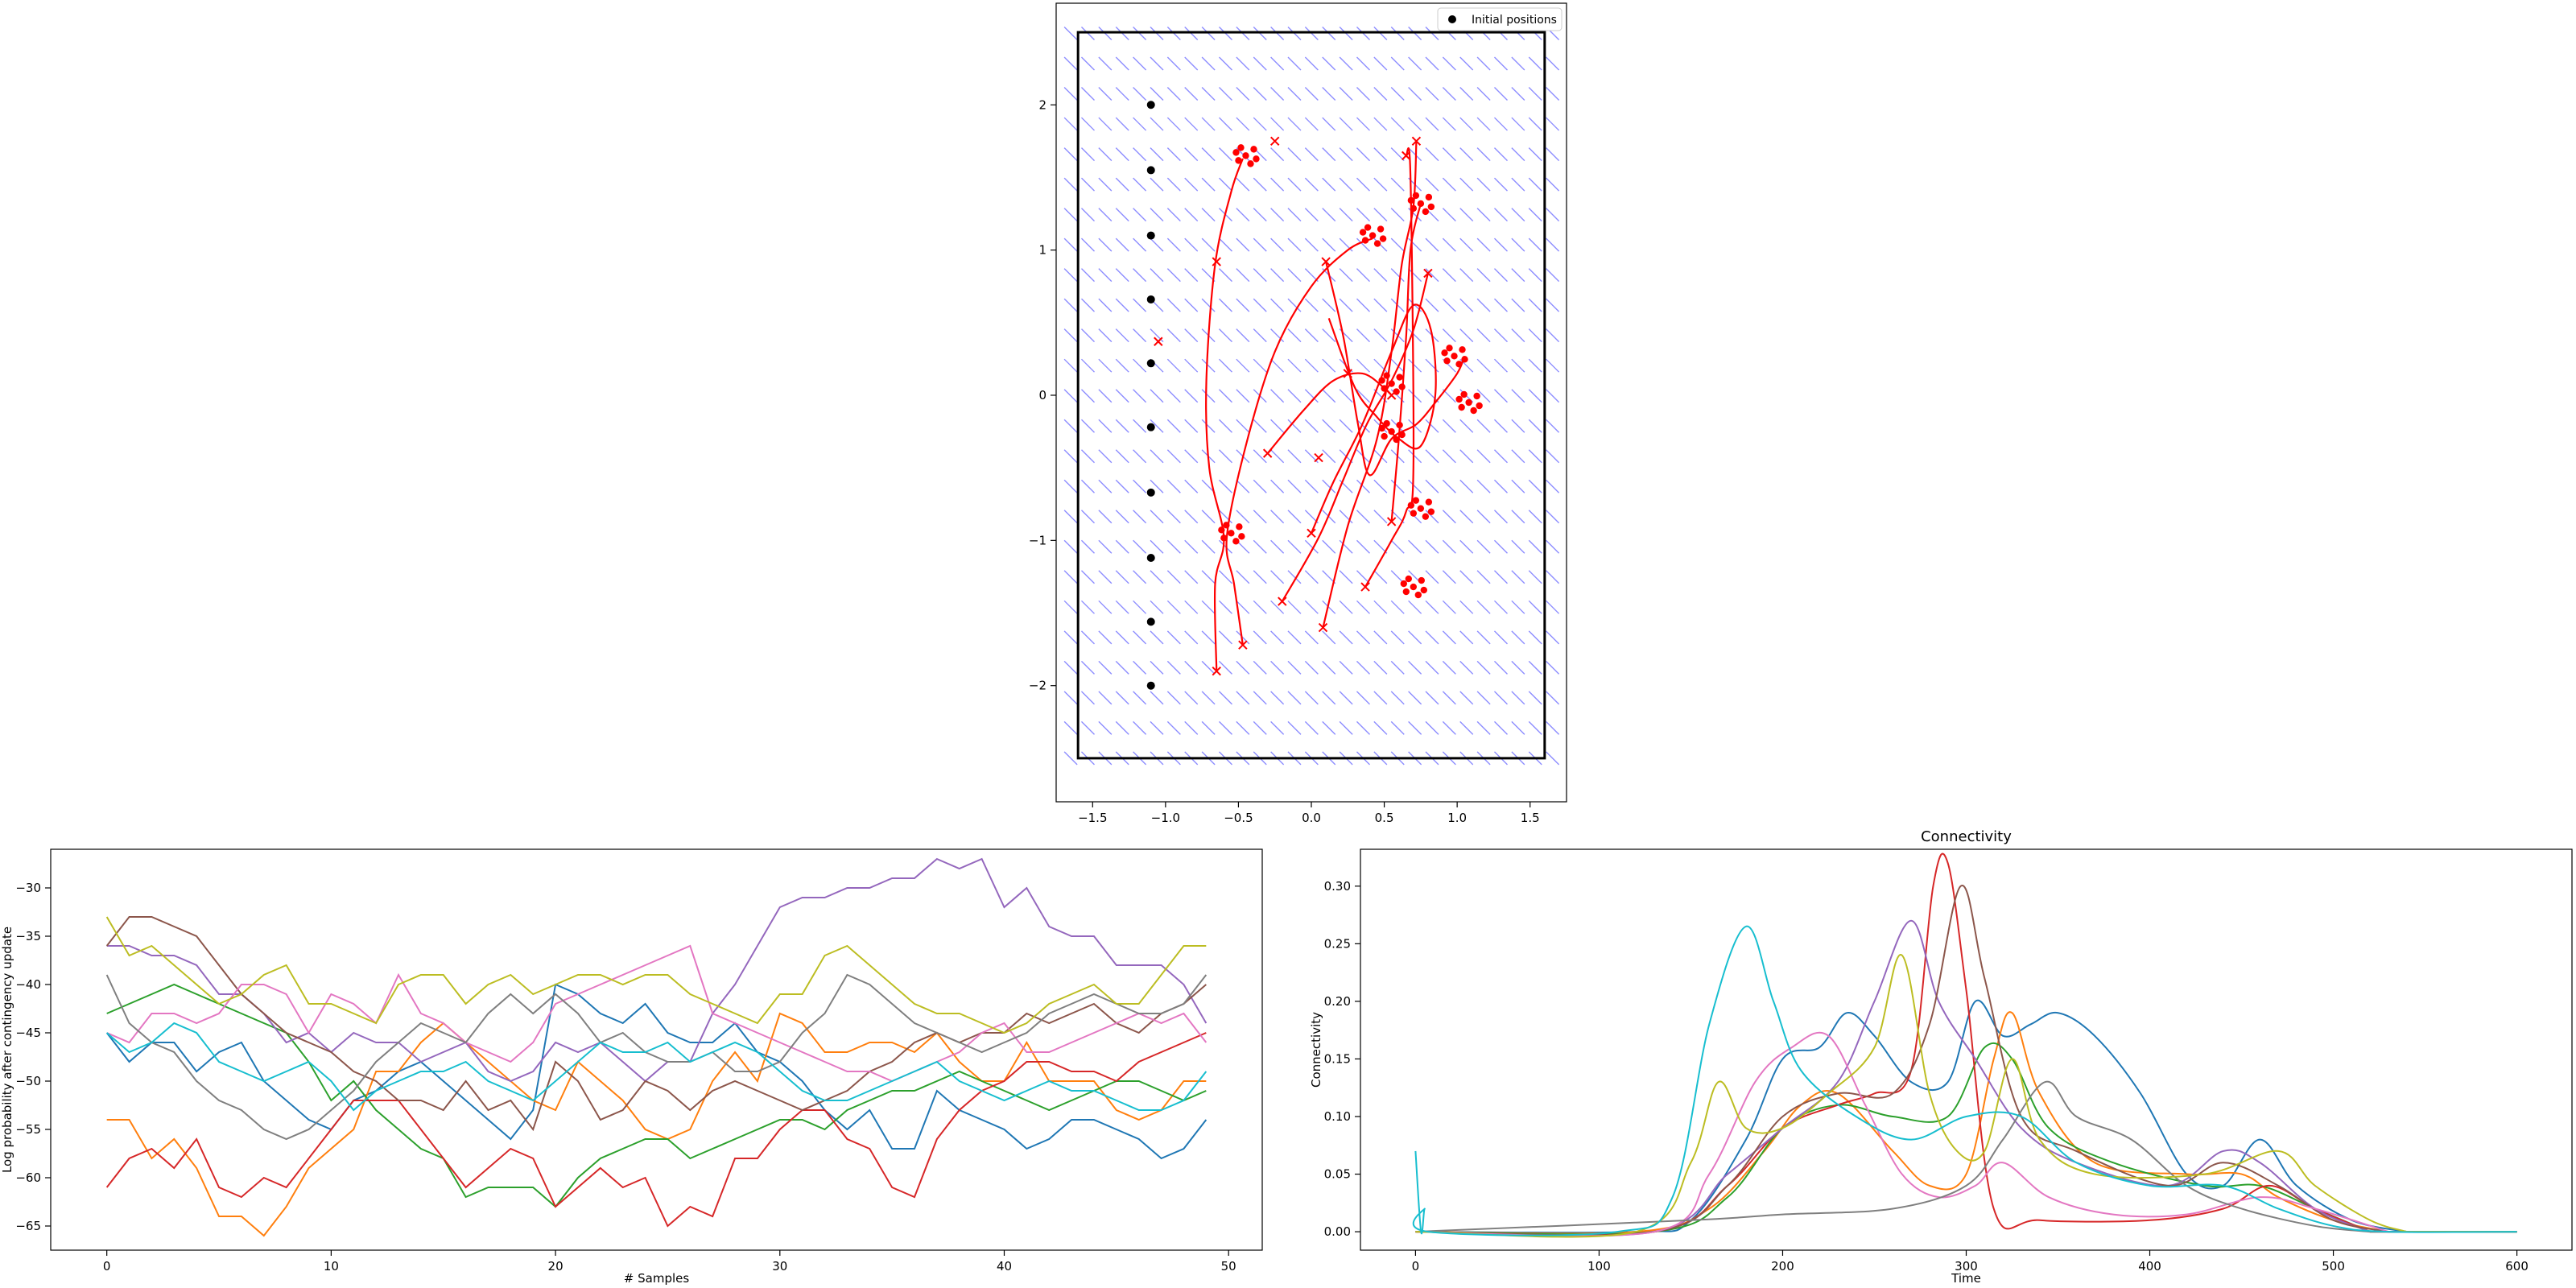  What do you see at coordinates (1337, 1058) in the screenshot?
I see `y-tick-label: 0.15` at bounding box center [1337, 1058].